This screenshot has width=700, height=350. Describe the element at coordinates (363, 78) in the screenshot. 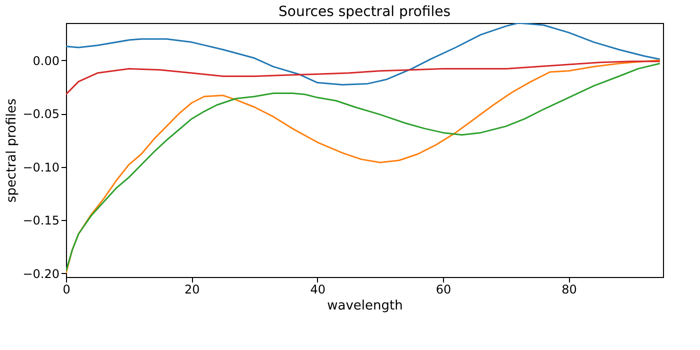

I see `line-series` at that location.